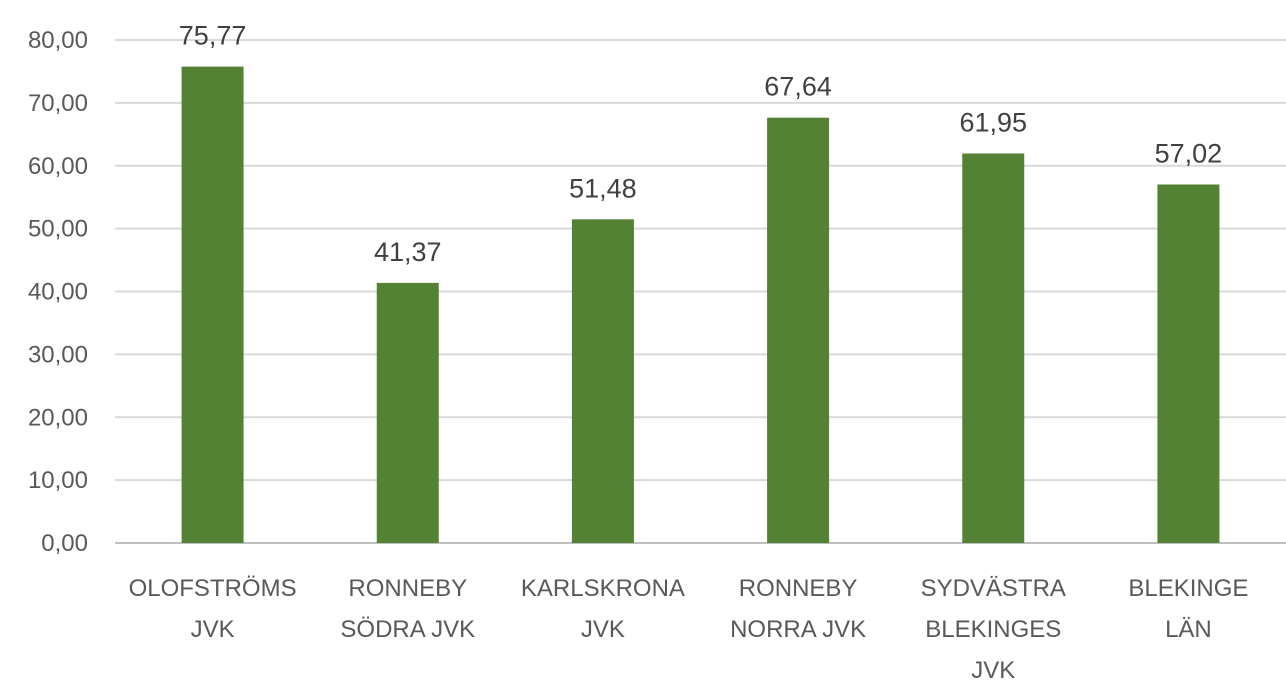 This screenshot has width=1286, height=682. Describe the element at coordinates (993, 588) in the screenshot. I see `category-label-line: SYDVÄSTRA` at that location.